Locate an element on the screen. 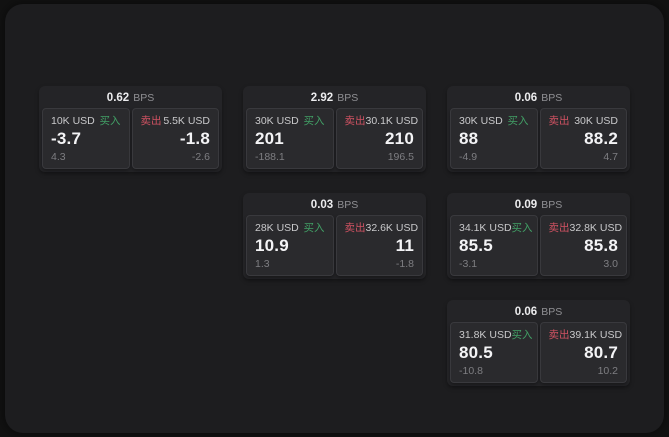 The width and height of the screenshot is (669, 437). card-header: 0.62 BPS is located at coordinates (130, 96).